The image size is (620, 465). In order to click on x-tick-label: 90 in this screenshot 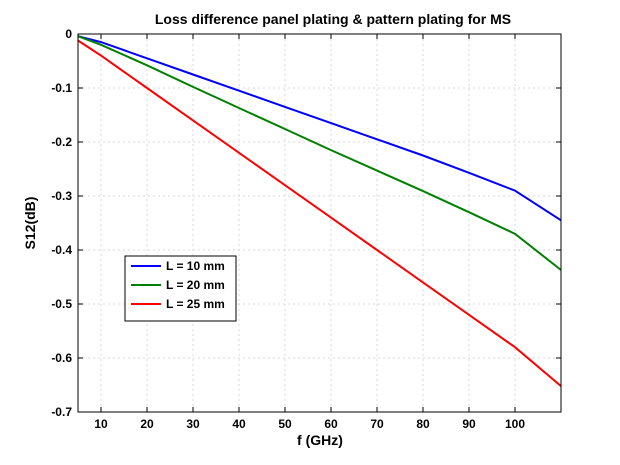, I will do `click(469, 424)`.